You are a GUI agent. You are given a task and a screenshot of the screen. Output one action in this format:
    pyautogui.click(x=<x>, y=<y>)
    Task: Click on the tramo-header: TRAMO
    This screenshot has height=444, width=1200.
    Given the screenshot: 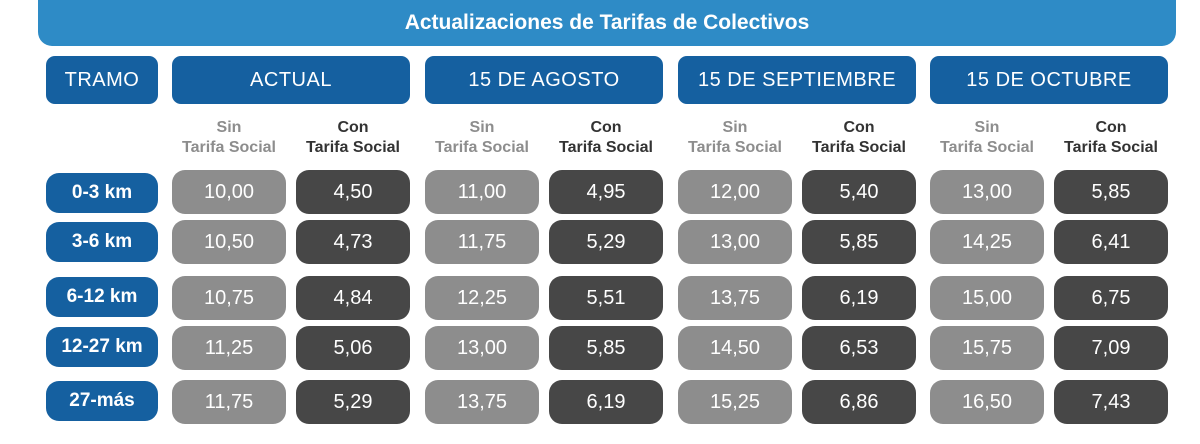 What is the action you would take?
    pyautogui.click(x=102, y=80)
    